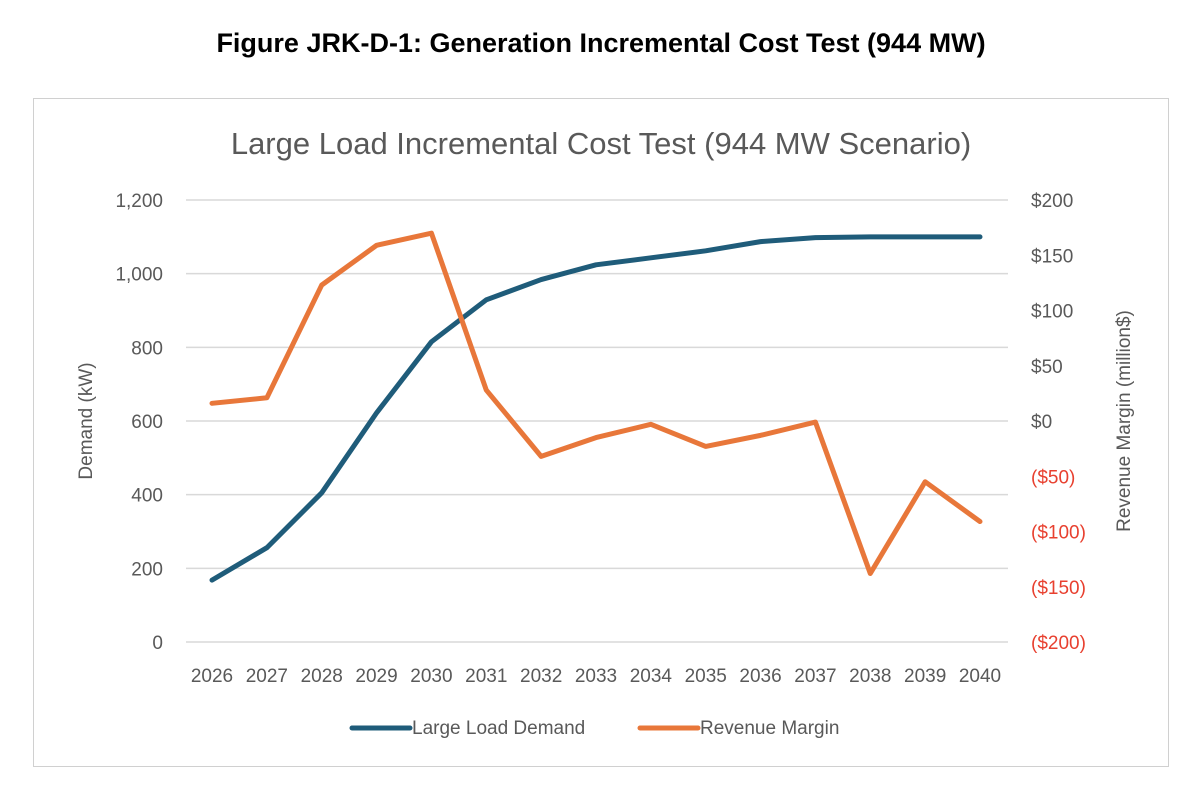 This screenshot has height=792, width=1202. I want to click on y-tick-label: 400, so click(147, 496).